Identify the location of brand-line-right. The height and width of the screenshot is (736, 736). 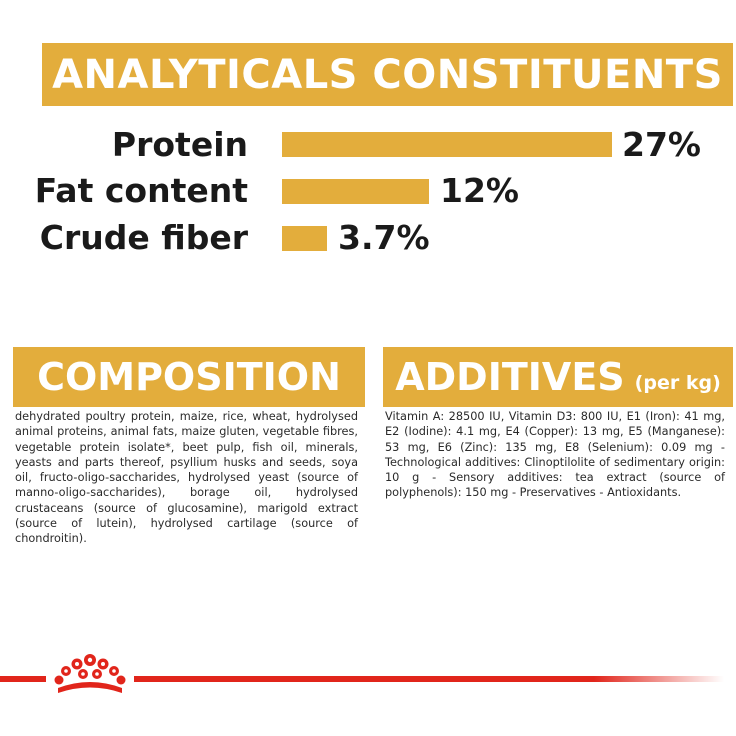
(429, 679).